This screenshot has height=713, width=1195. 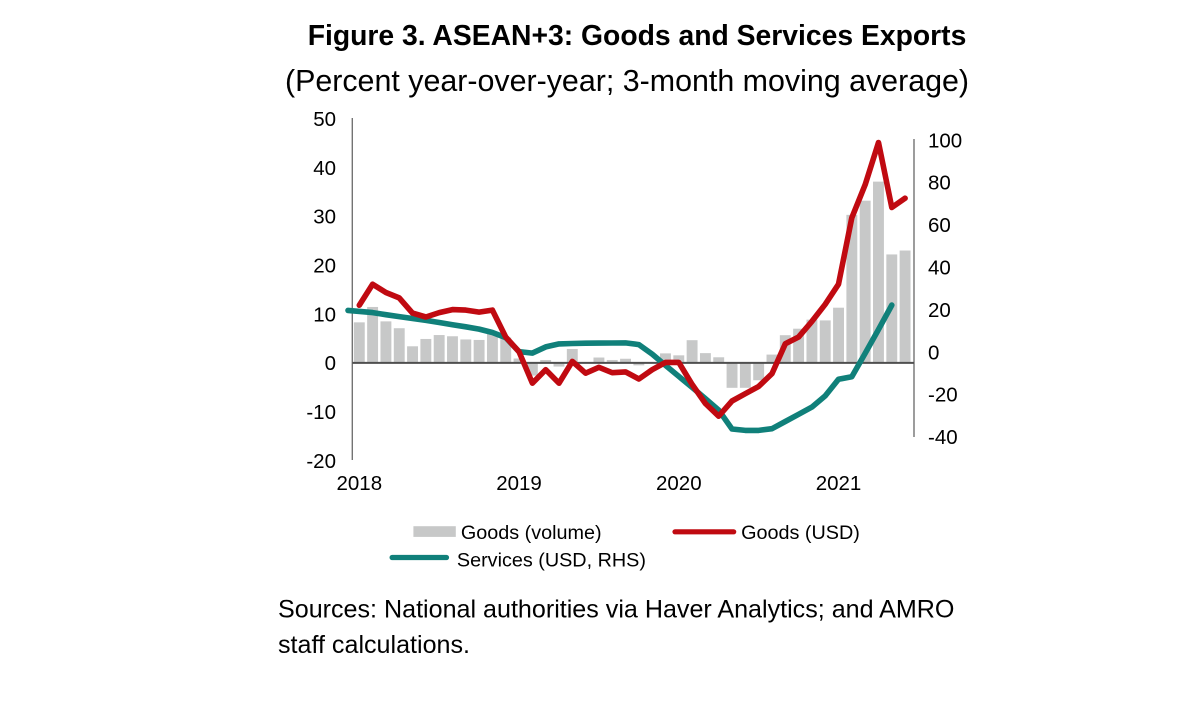 I want to click on svg-text: Goods (USD), so click(x=800, y=533).